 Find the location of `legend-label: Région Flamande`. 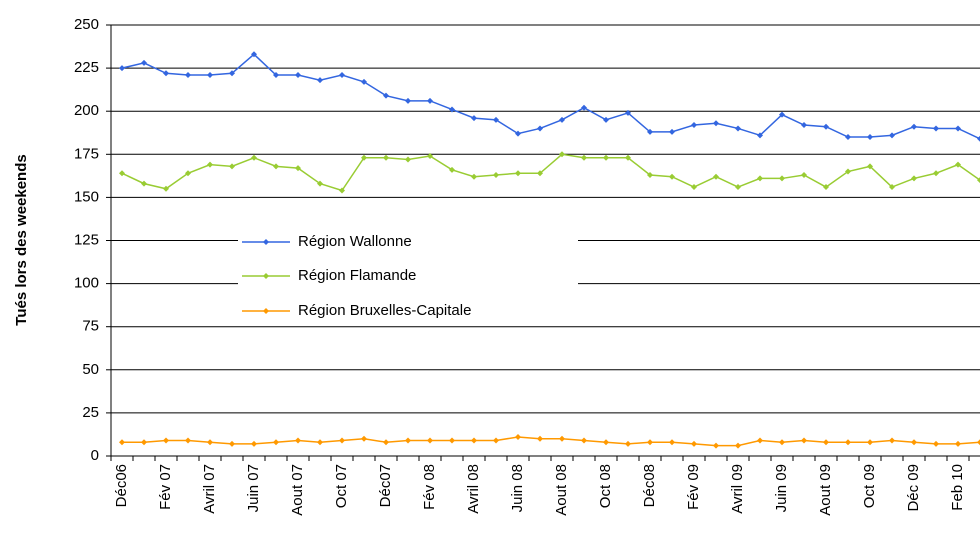

legend-label: Région Flamande is located at coordinates (357, 275).